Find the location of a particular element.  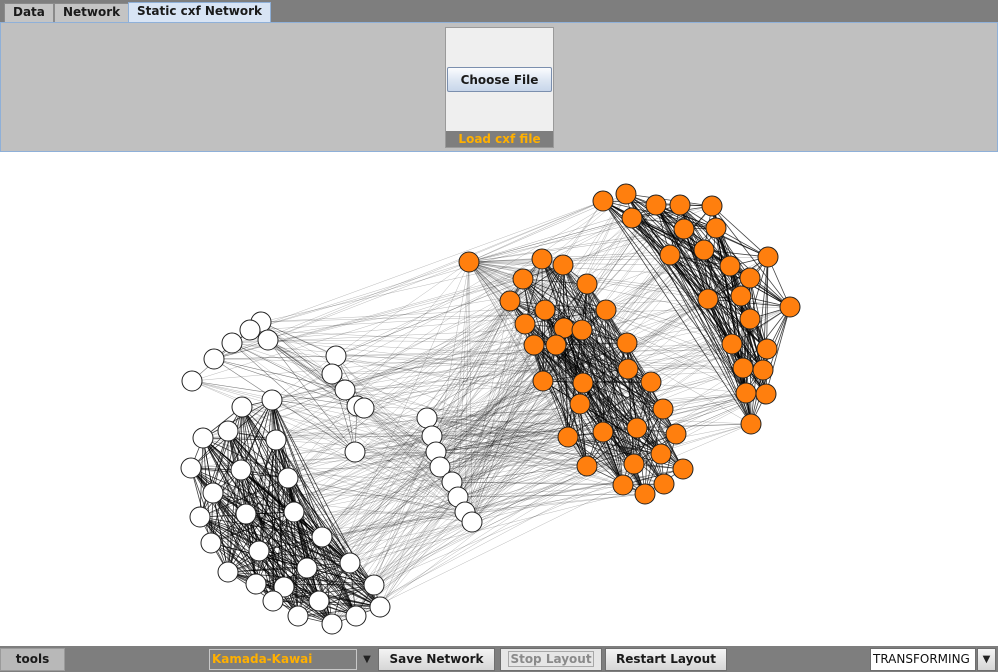

layout-algorithm-select: Kamada-Kawai is located at coordinates (283, 659).